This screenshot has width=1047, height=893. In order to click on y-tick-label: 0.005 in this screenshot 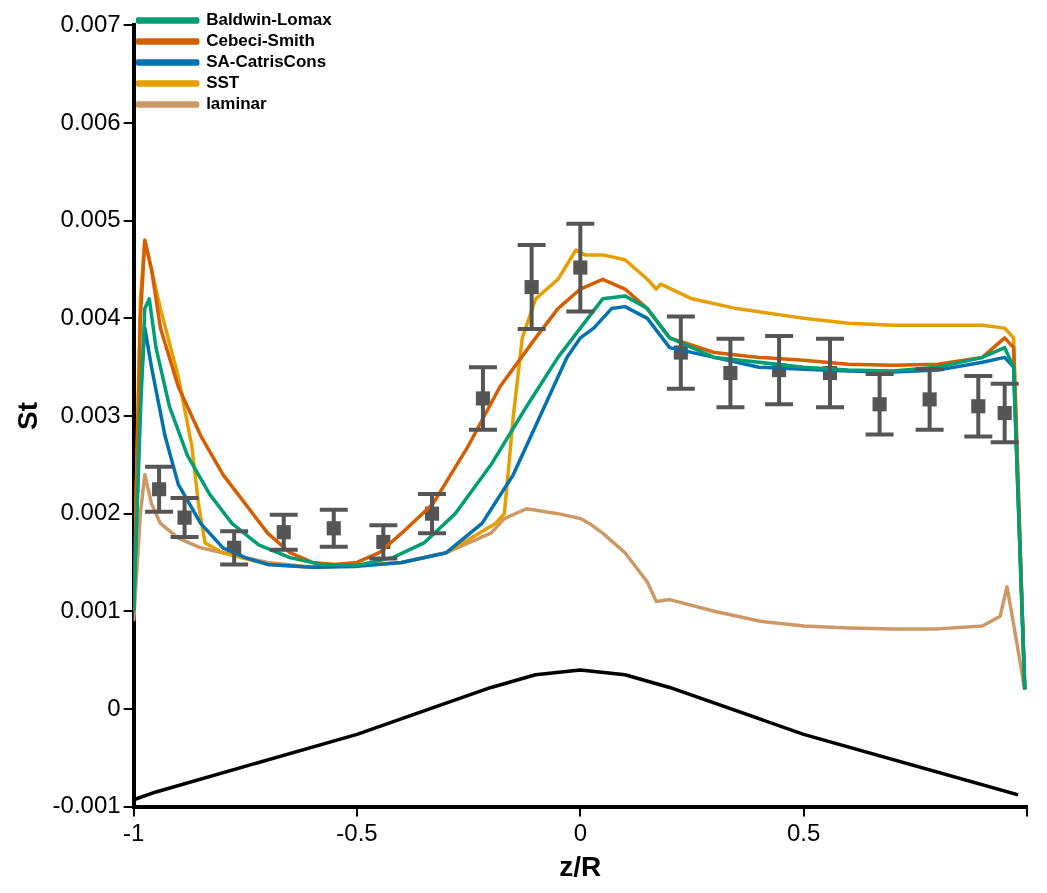, I will do `click(90, 219)`.